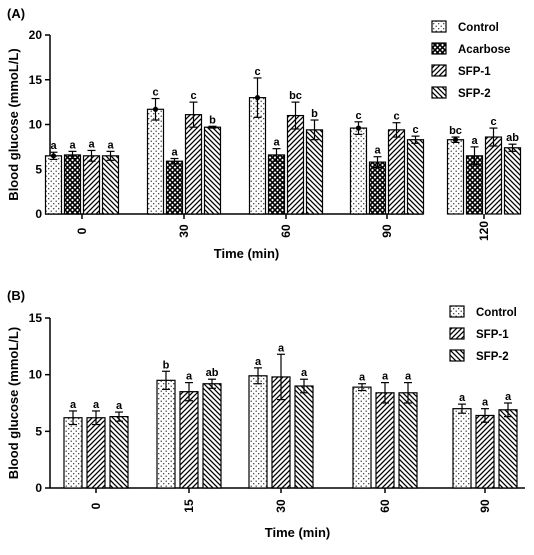 Image resolution: width=534 pixels, height=555 pixels. I want to click on x-tick-label: 15, so click(189, 506).